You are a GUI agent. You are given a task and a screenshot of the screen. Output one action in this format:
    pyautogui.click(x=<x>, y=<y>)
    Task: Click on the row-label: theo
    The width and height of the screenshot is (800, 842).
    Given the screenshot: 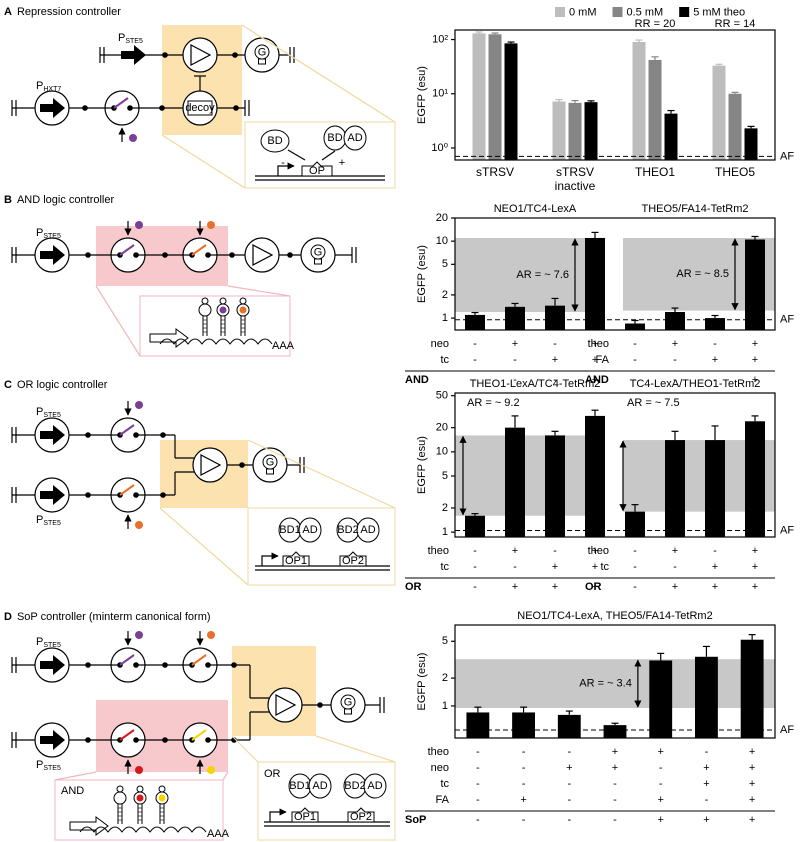 What is the action you would take?
    pyautogui.click(x=598, y=551)
    